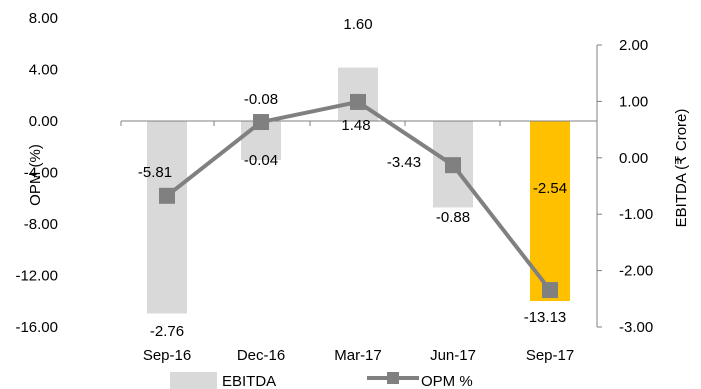  I want to click on category-label-4: Sep-17, so click(550, 355).